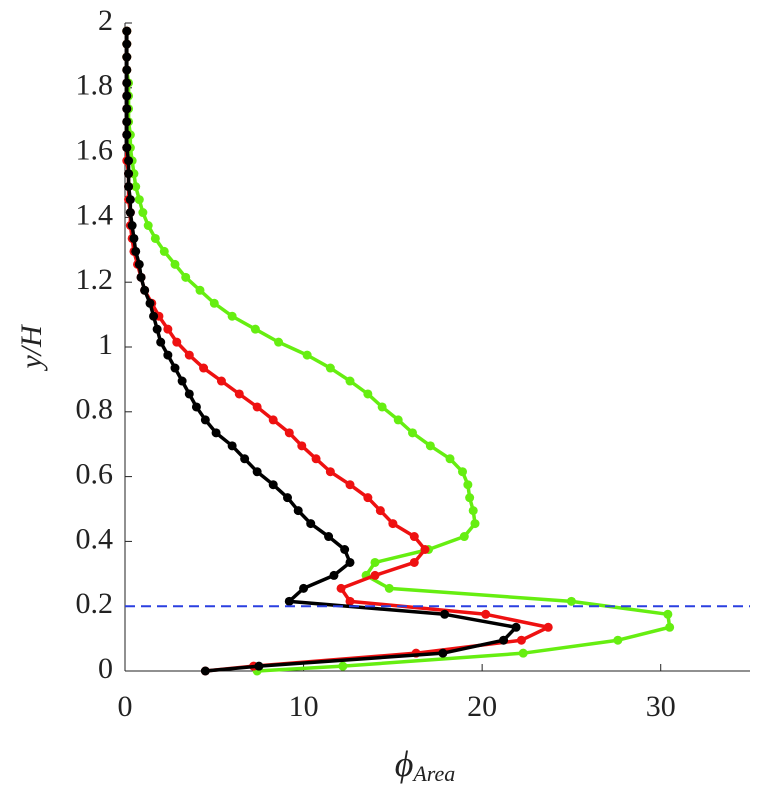  Describe the element at coordinates (105, 344) in the screenshot. I see `y-tick-label: 1` at that location.